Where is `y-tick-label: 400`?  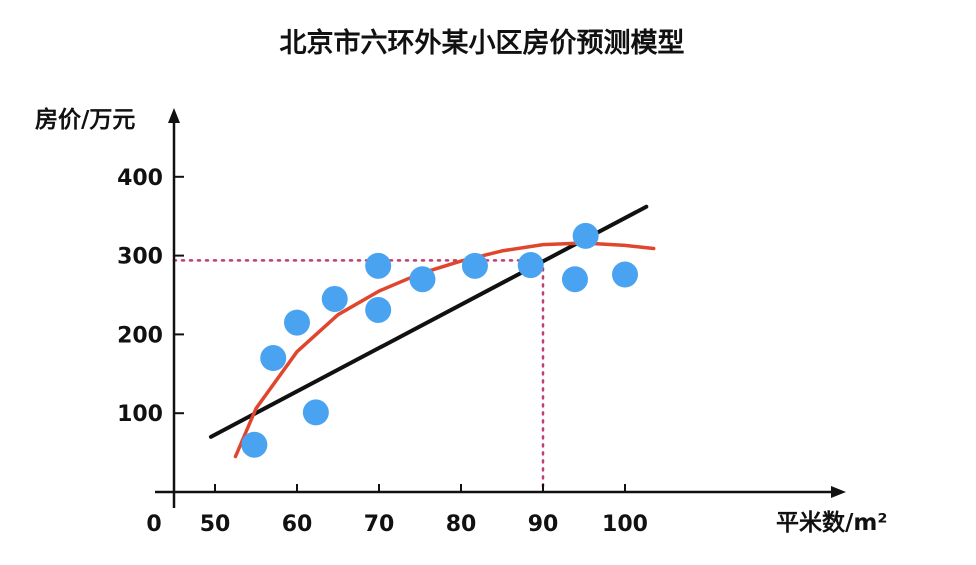
y-tick-label: 400 is located at coordinates (140, 178).